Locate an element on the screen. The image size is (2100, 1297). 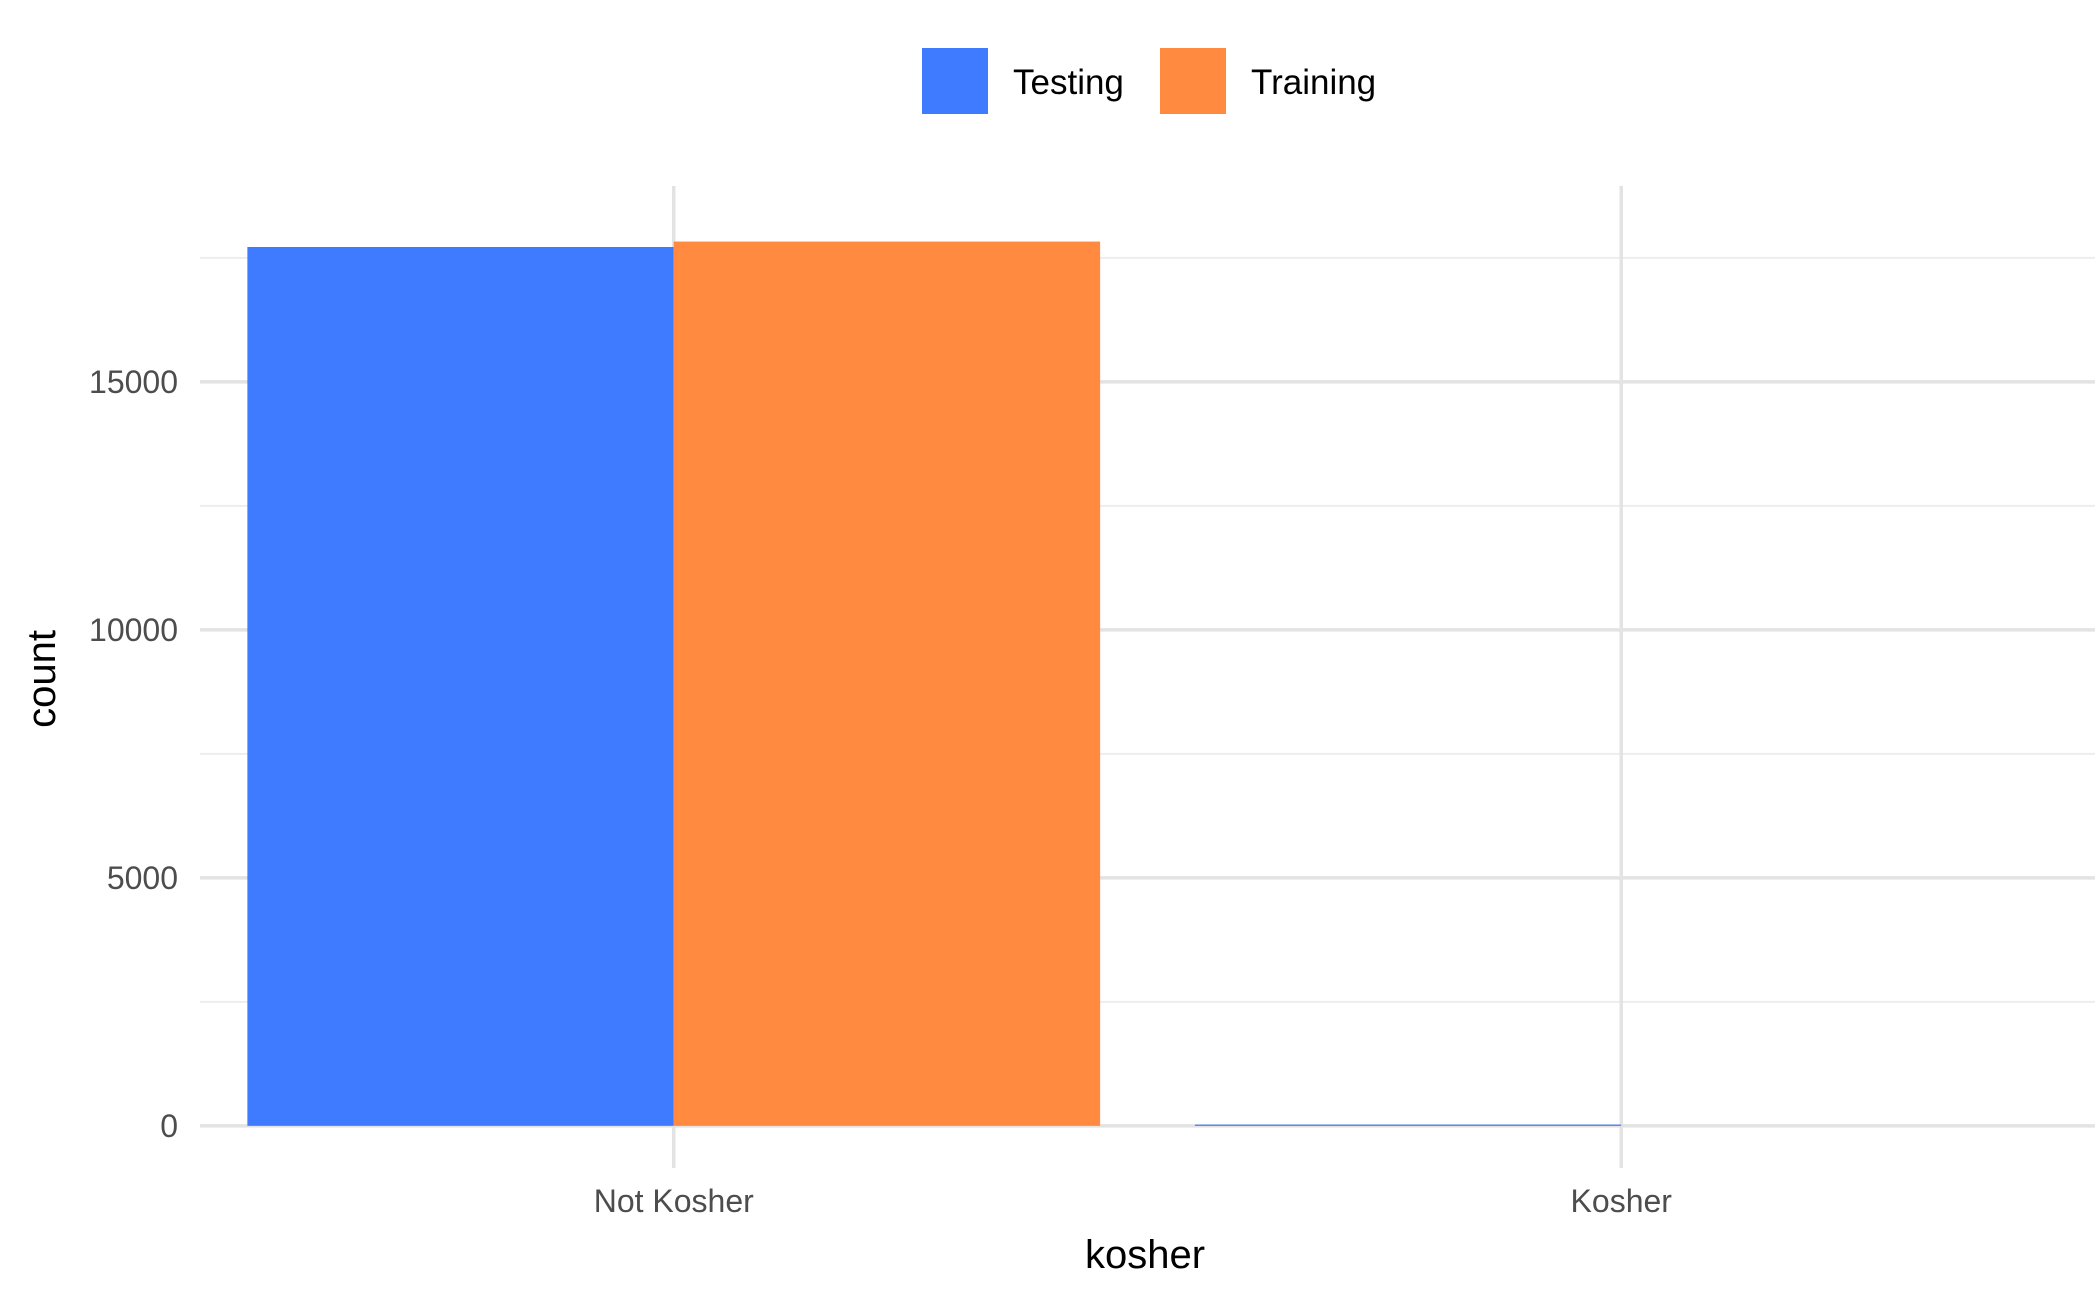
y-tick-label-1: 5000 is located at coordinates (142, 878).